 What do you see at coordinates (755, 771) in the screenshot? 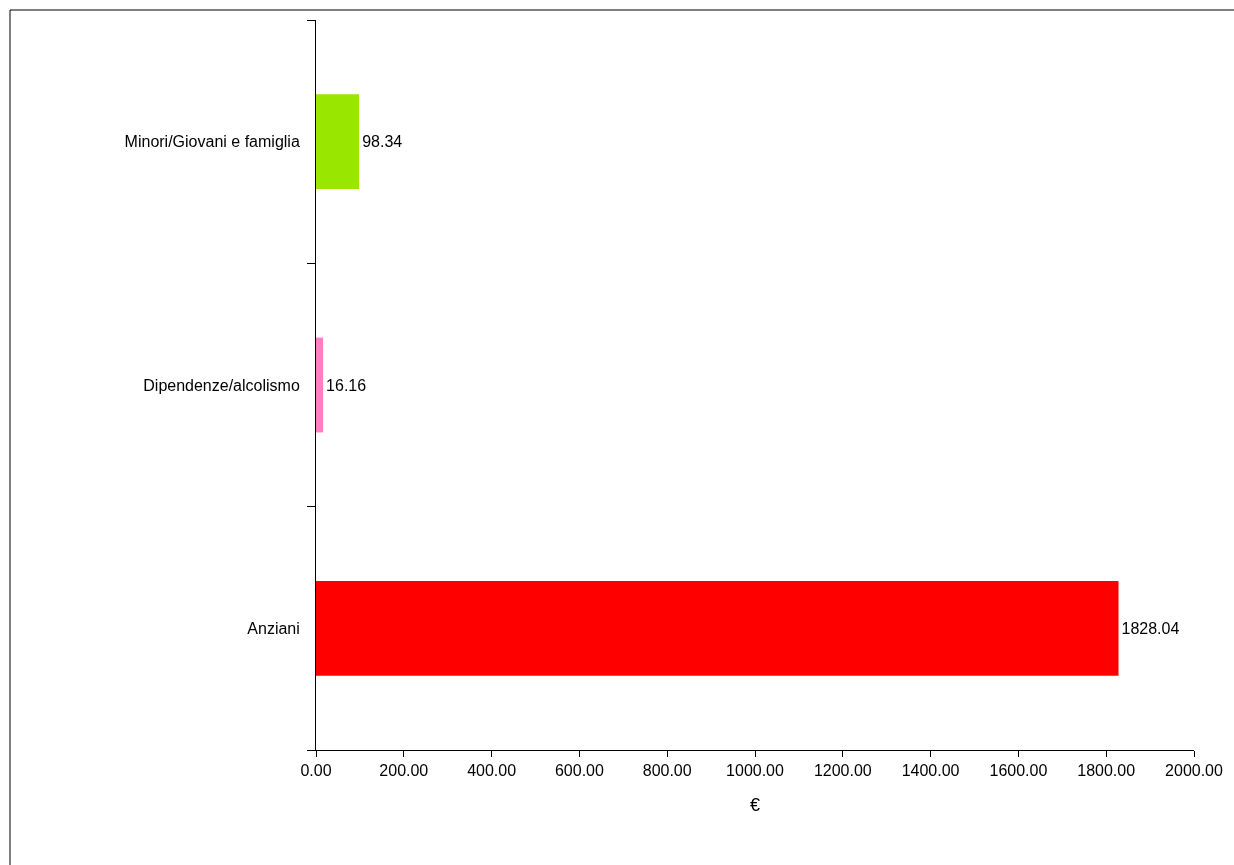
I see `x-tick-label: 1000.00` at bounding box center [755, 771].